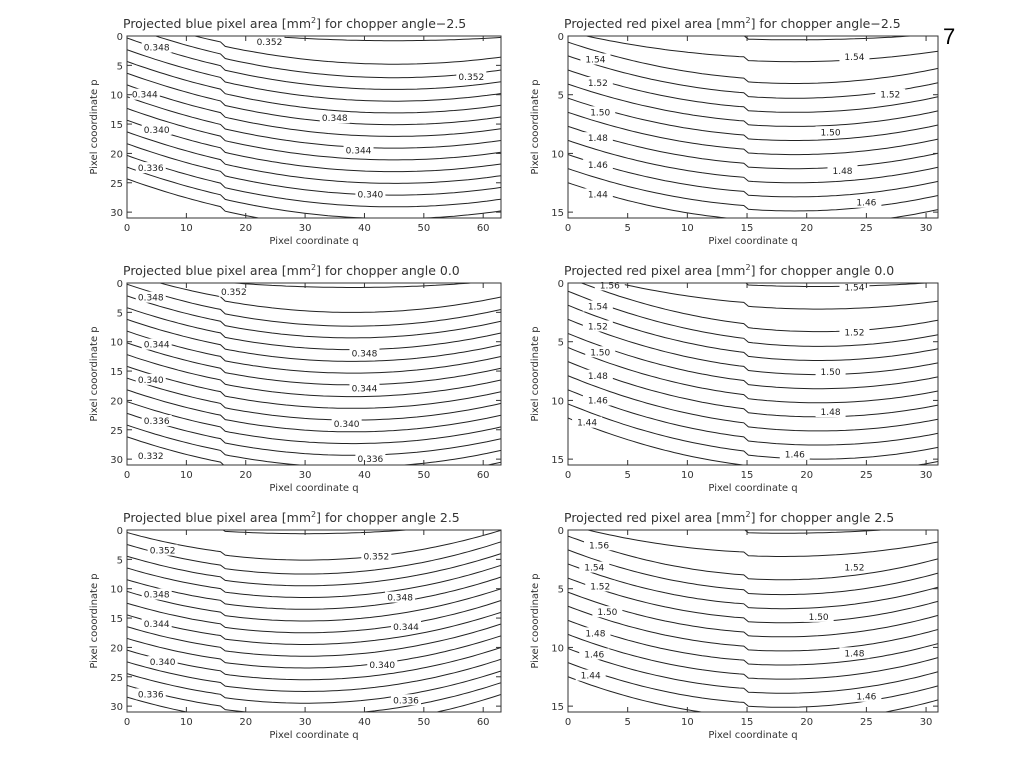 This screenshot has width=1024, height=768. Describe the element at coordinates (157, 131) in the screenshot. I see `contour-label: 0.340` at that location.